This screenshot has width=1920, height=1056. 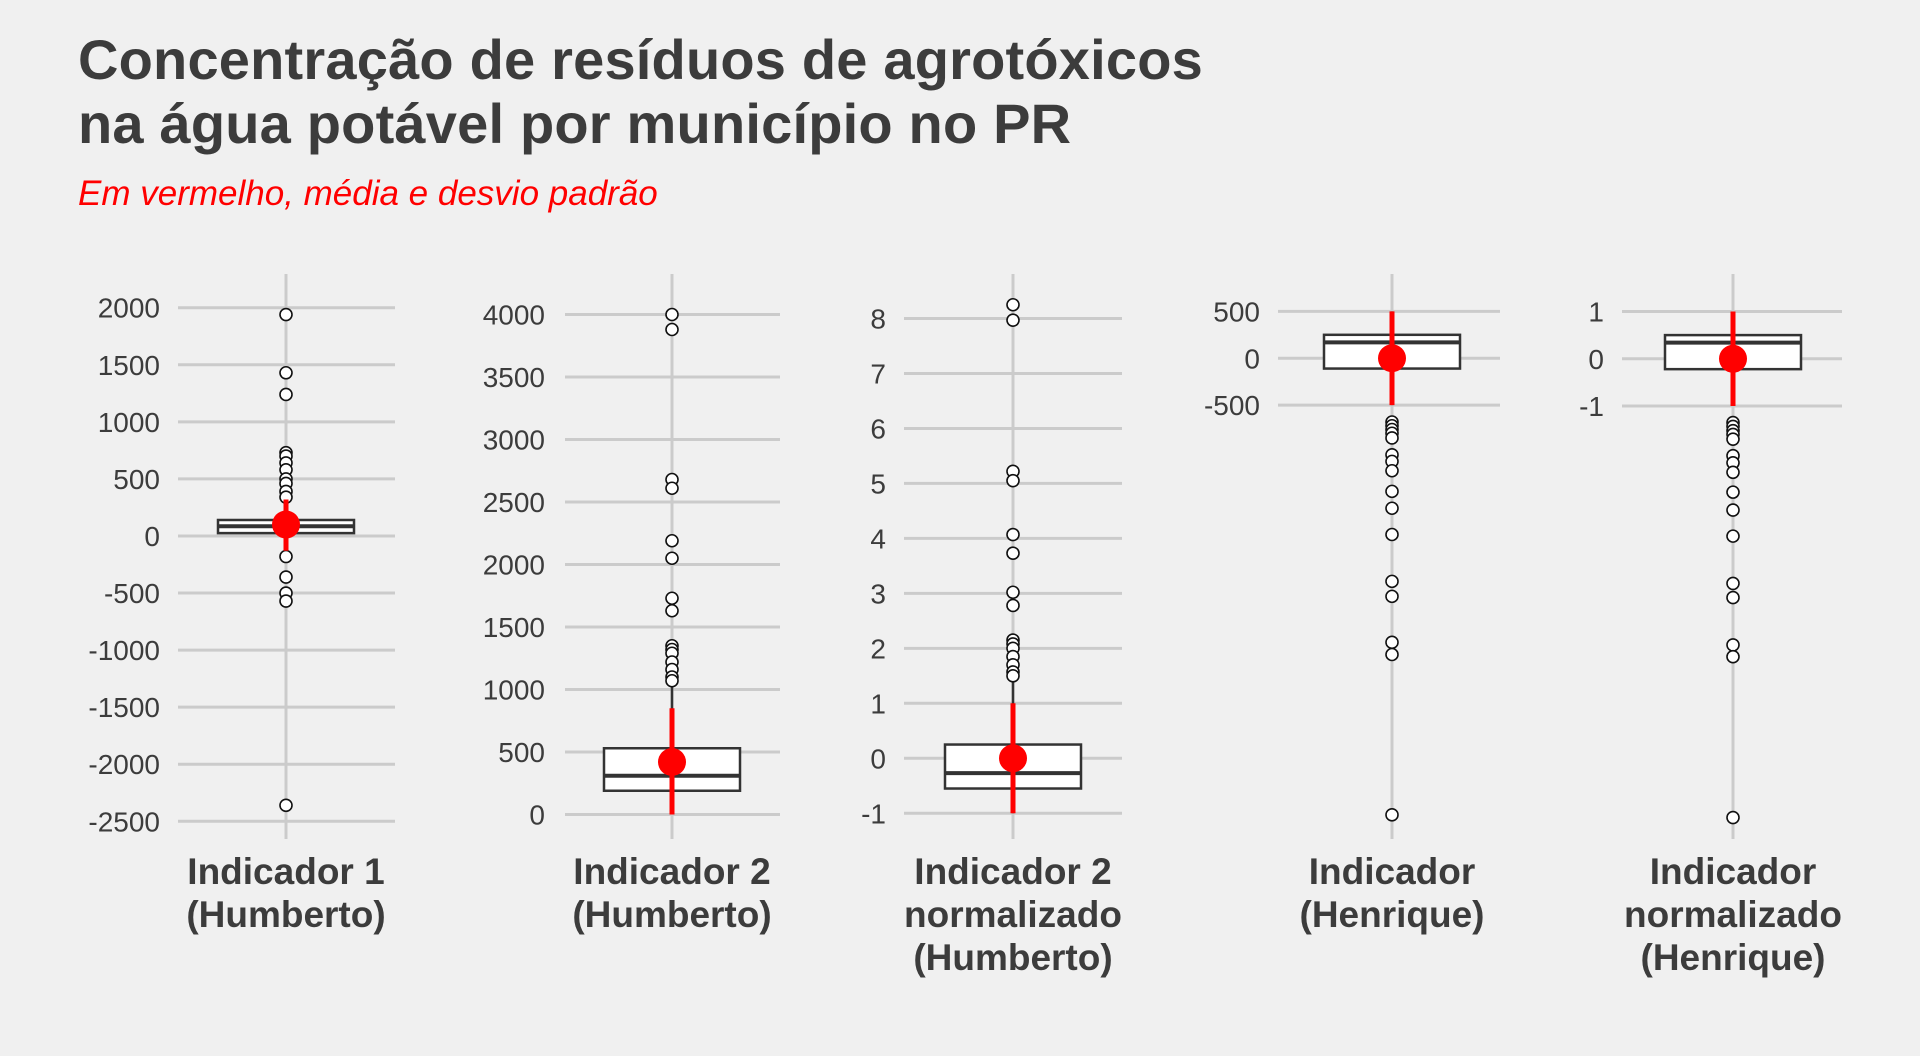 What do you see at coordinates (1596, 311) in the screenshot?
I see `p5-y-tick-label: 1` at bounding box center [1596, 311].